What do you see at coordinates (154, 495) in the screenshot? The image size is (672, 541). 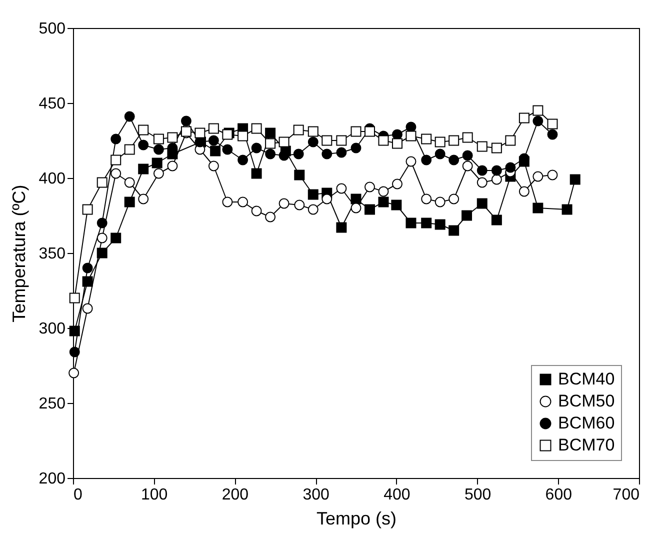 I see `x-tick-label: 100` at bounding box center [154, 495].